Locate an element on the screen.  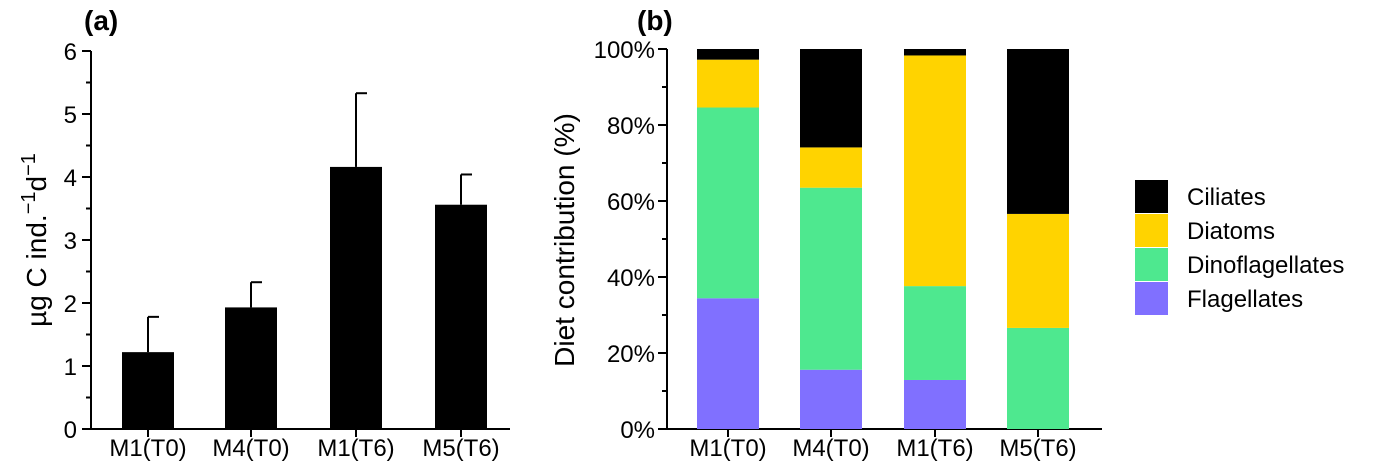
panel-b-legend-label: Diatoms is located at coordinates (1231, 231).